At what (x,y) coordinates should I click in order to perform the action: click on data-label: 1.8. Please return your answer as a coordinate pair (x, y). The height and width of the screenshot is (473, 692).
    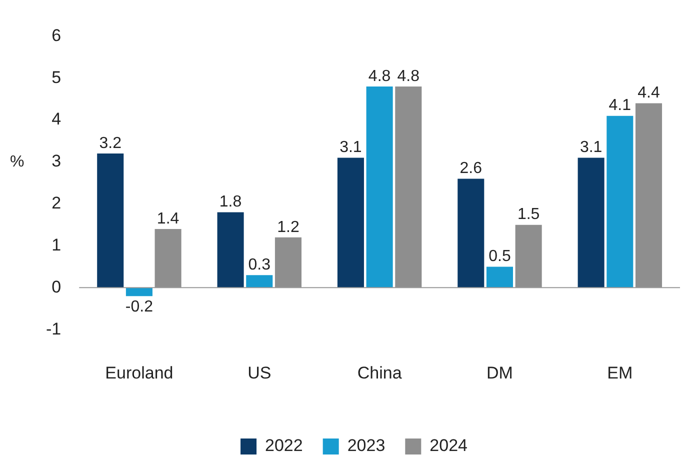
    Looking at the image, I should click on (230, 202).